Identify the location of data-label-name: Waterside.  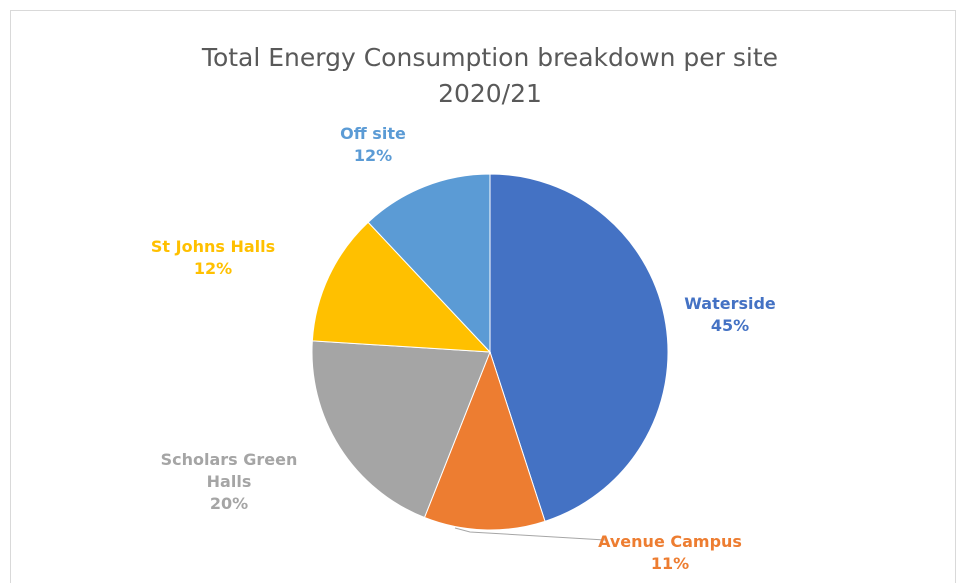
(730, 303).